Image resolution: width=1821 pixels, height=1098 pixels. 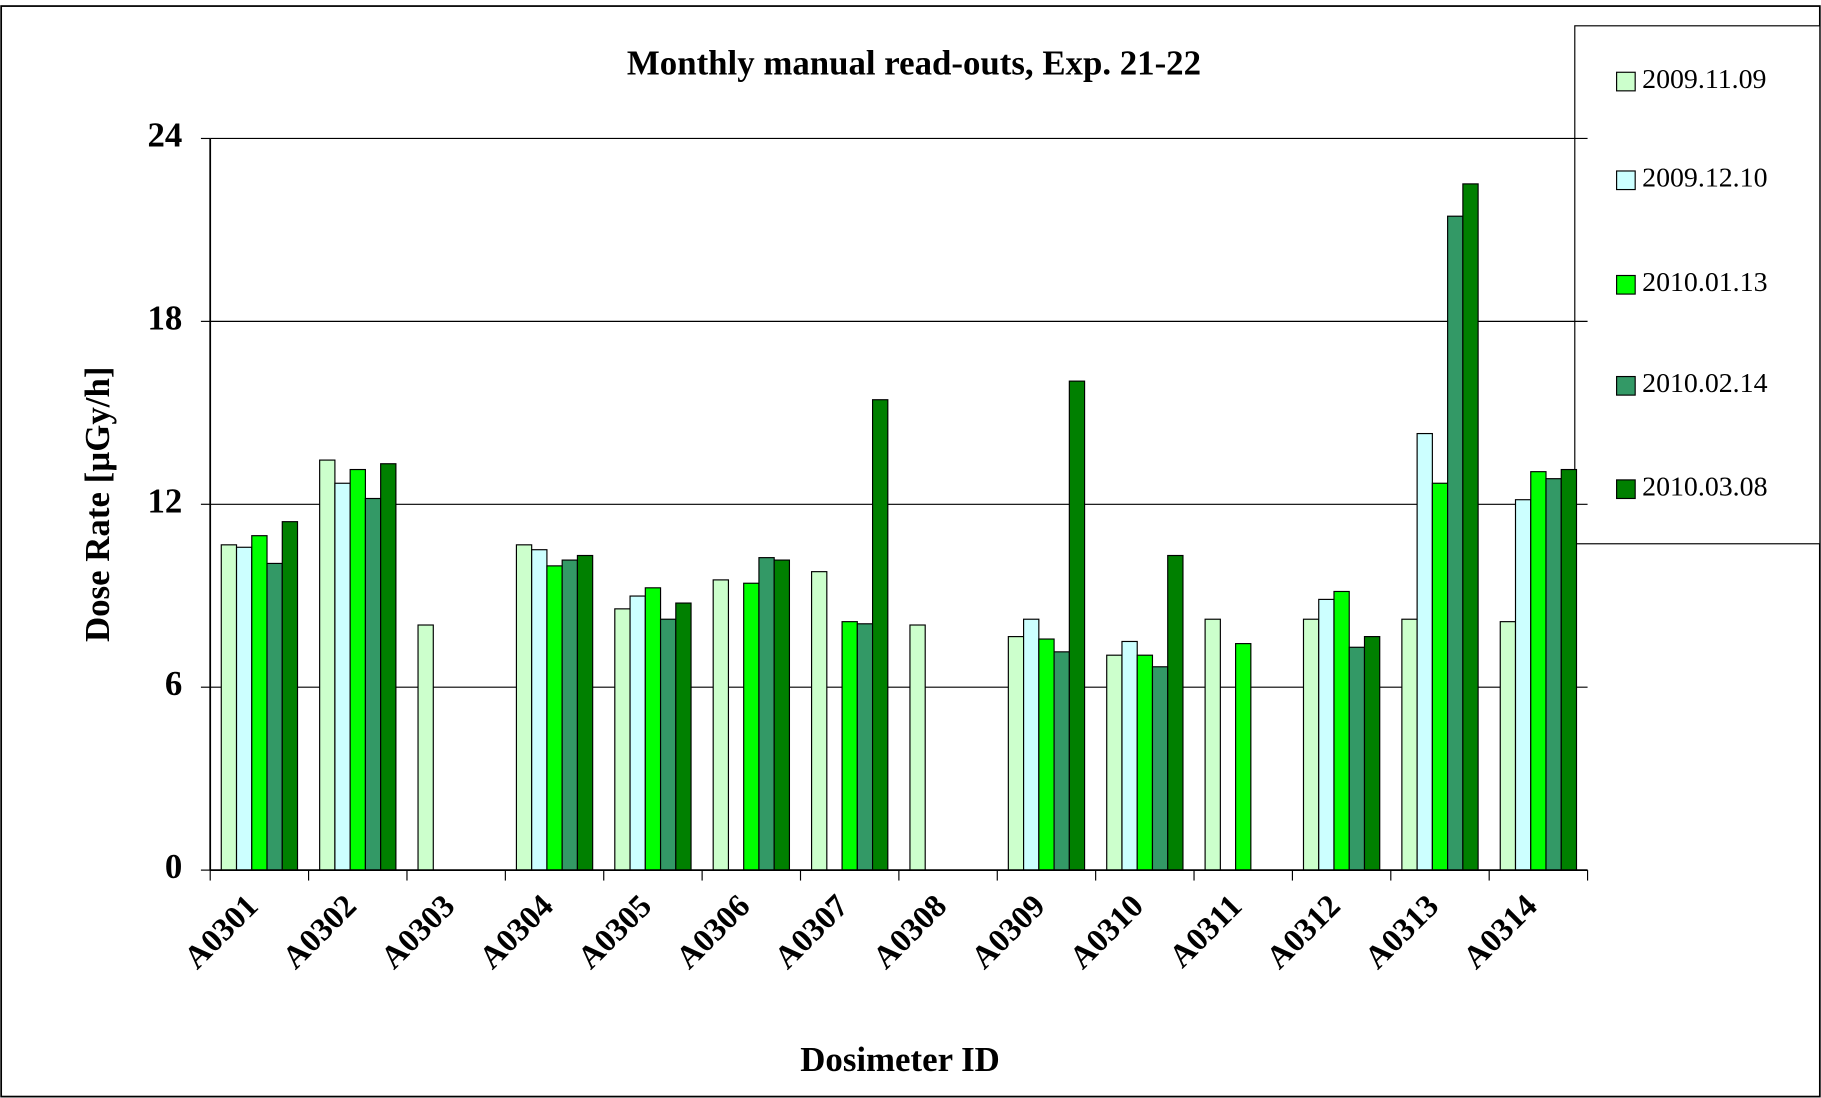 I want to click on x-axis-label: Dosimeter ID, so click(x=900, y=1059).